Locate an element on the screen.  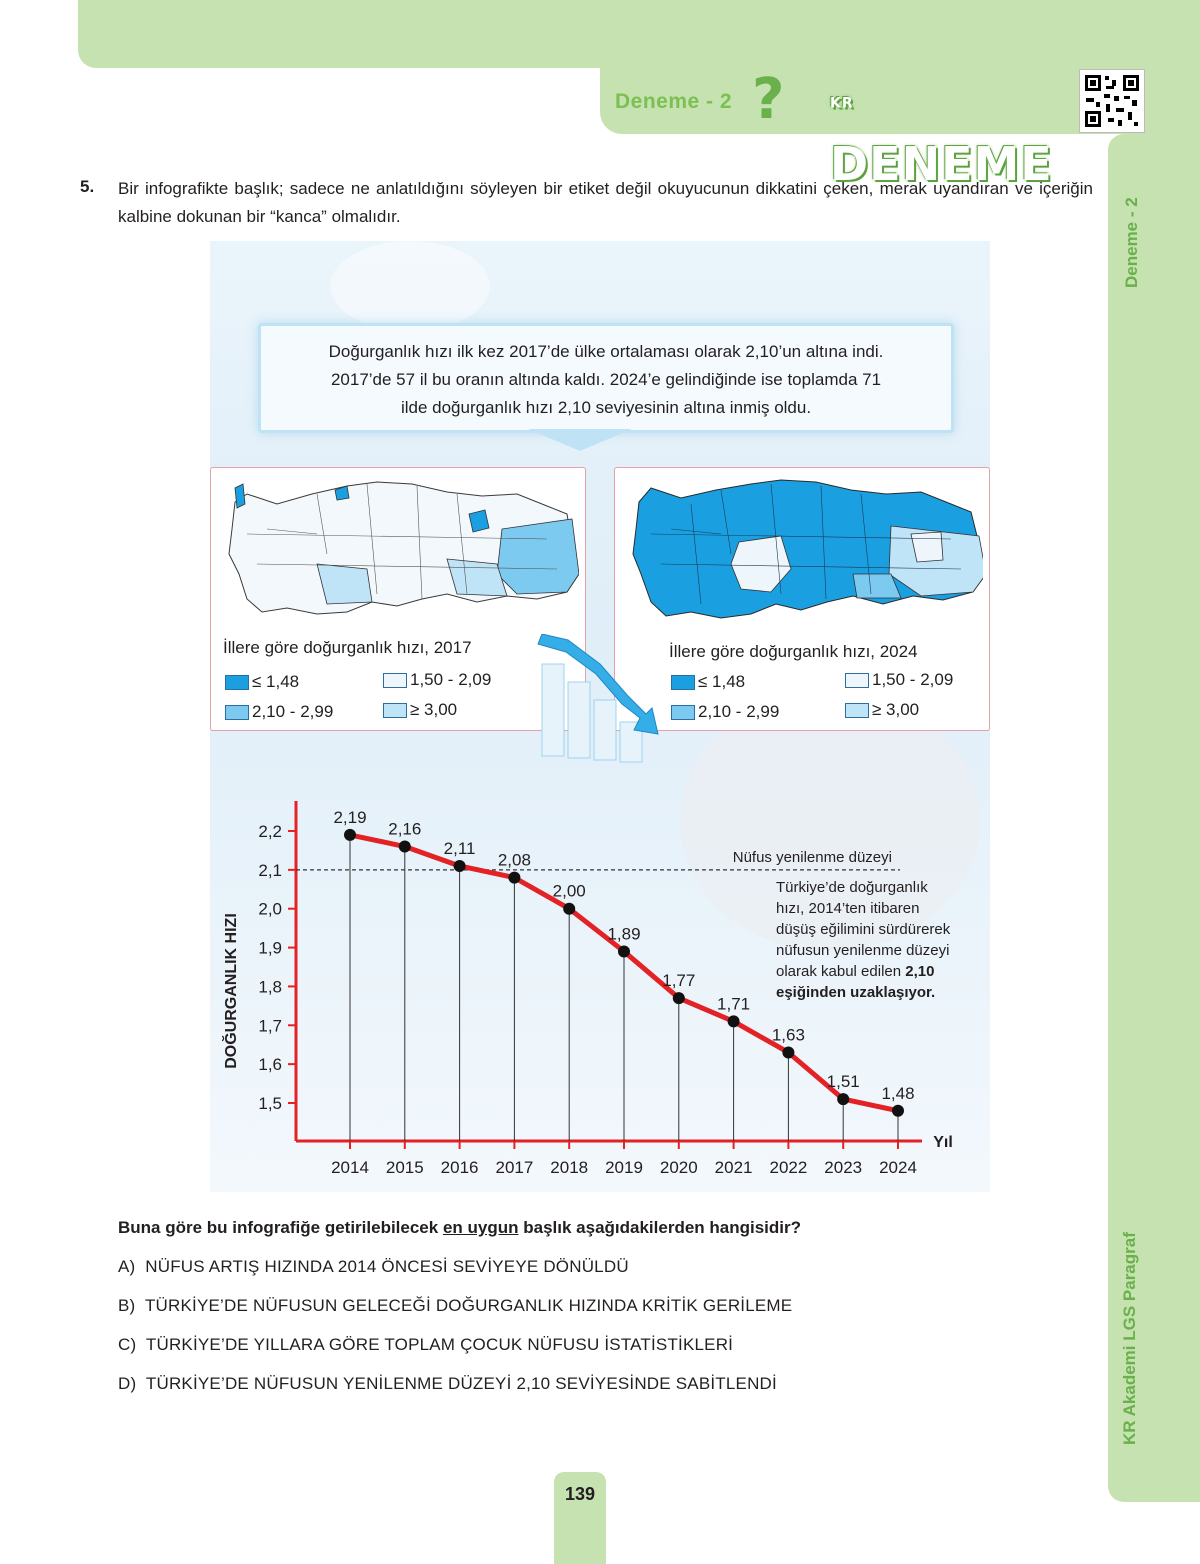
turkey-map-2024 is located at coordinates (807, 549).